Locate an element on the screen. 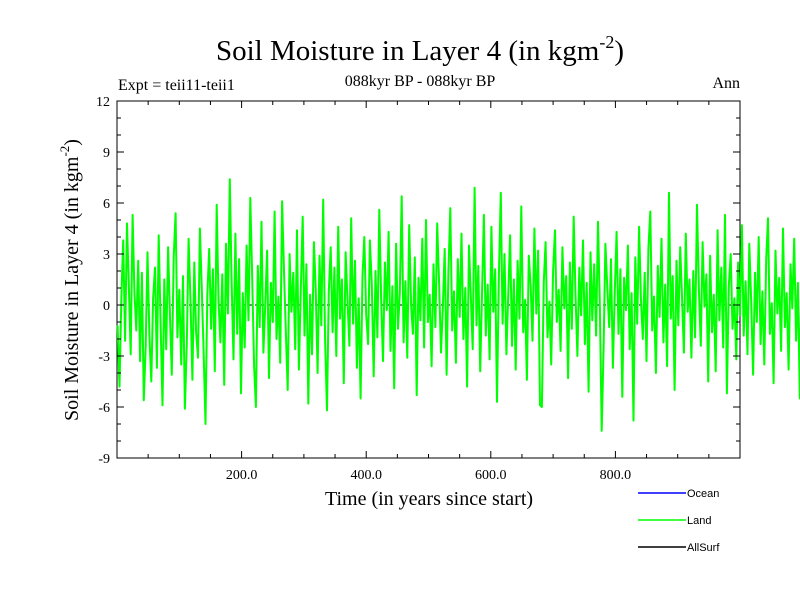 The width and height of the screenshot is (800, 600). y-axis-label-main: Soil Moisture in Layer 4 (in kgm is located at coordinates (72, 288).